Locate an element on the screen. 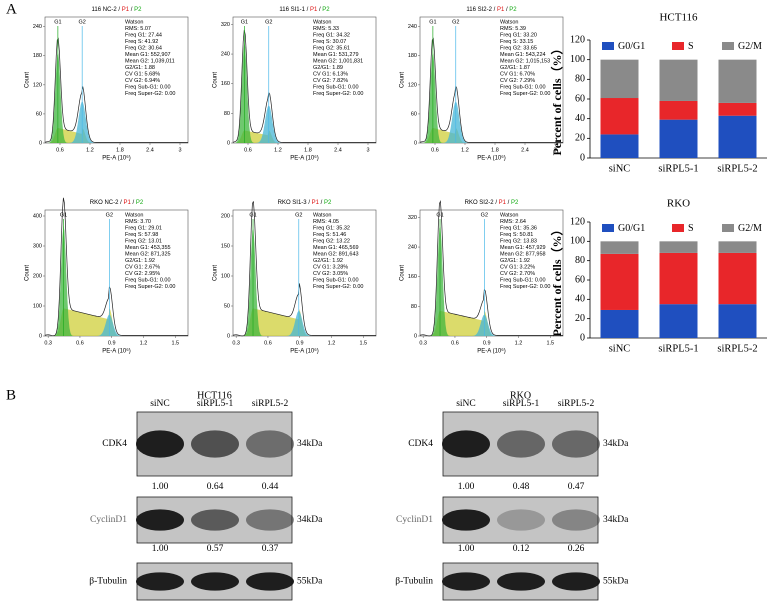  size-label: 34kDa is located at coordinates (616, 520).